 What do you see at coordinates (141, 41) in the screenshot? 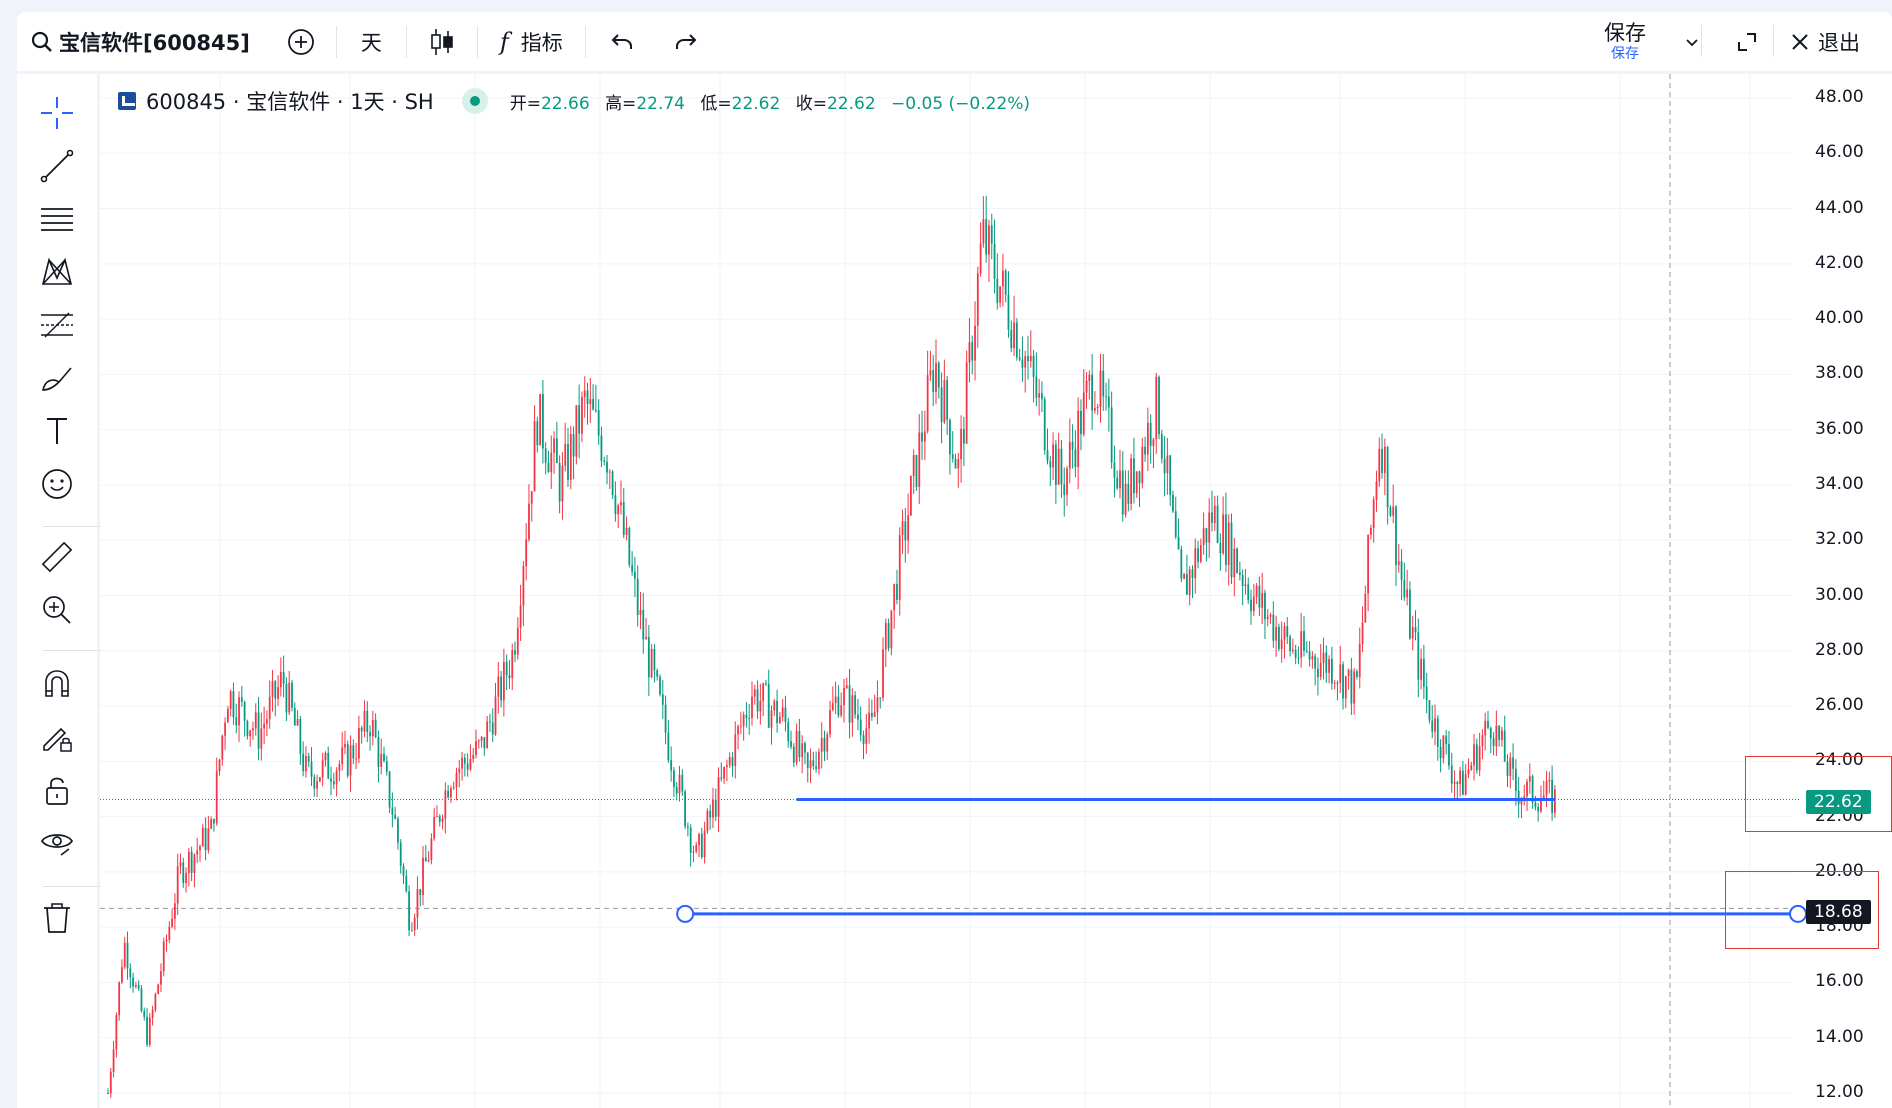
I see `symbol-search-button: 宝信软件[600845]` at bounding box center [141, 41].